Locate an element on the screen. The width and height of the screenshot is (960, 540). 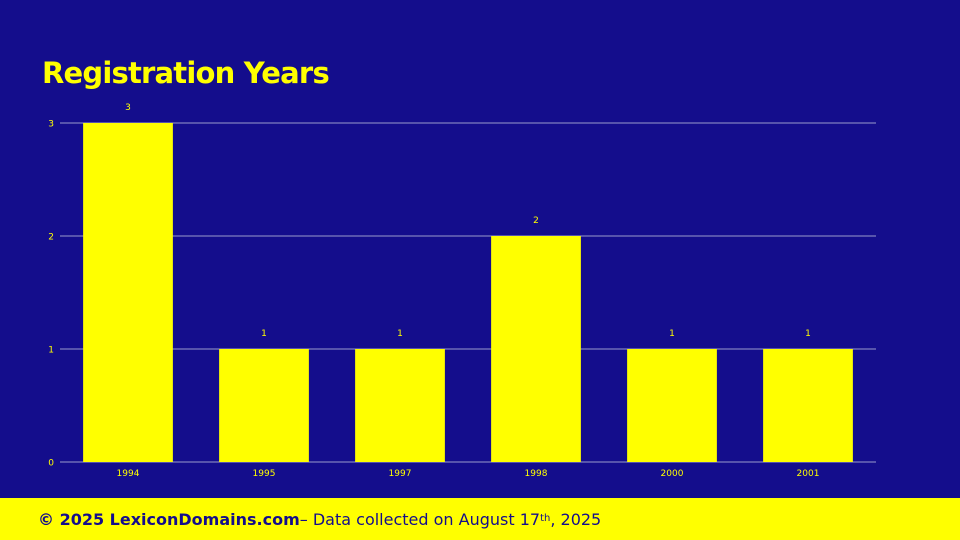
chart-title: Registration Years is located at coordinates (186, 73).